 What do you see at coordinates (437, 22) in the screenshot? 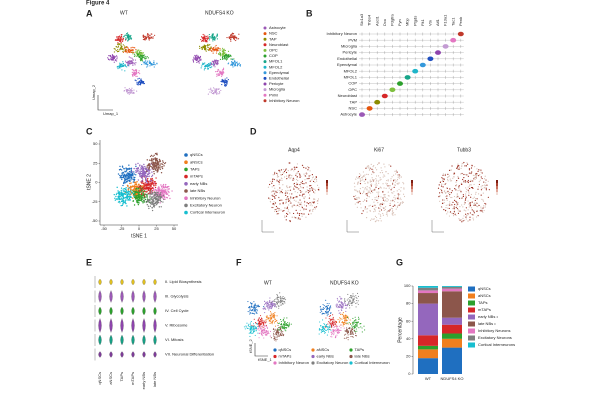
I see `gene-label: Aif1` at bounding box center [437, 22].